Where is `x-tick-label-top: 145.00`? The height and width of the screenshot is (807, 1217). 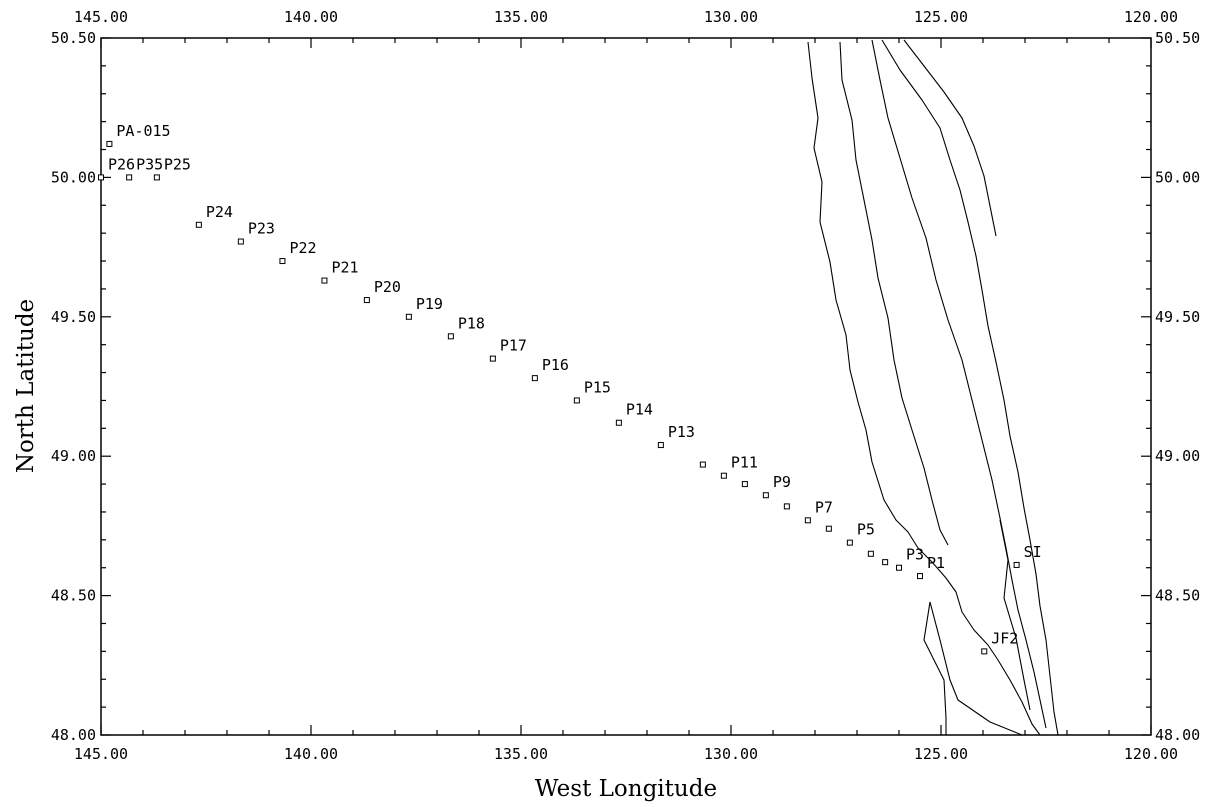
x-tick-label-top: 145.00 is located at coordinates (101, 17).